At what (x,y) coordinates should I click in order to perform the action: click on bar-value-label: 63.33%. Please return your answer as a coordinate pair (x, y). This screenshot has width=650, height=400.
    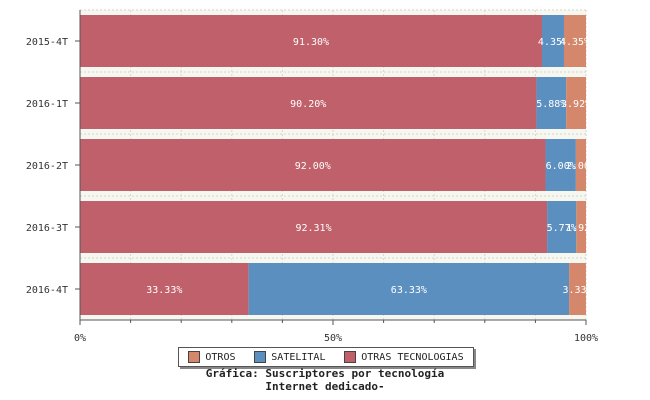
    Looking at the image, I should click on (409, 290).